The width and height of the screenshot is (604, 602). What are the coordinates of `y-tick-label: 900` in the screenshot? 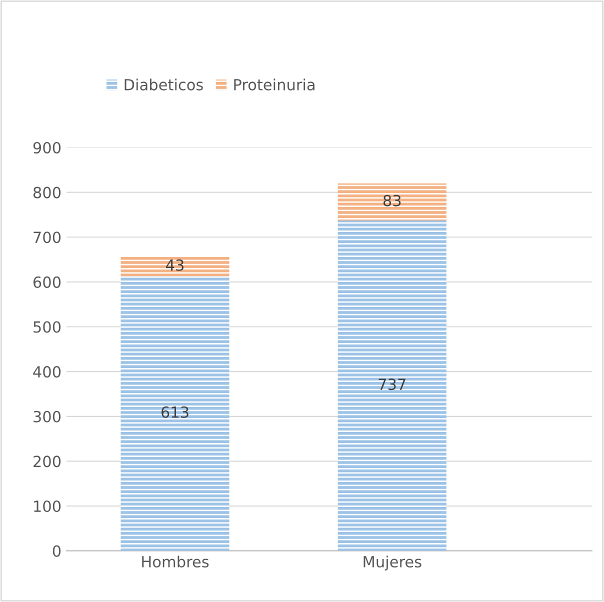 It's located at (47, 148).